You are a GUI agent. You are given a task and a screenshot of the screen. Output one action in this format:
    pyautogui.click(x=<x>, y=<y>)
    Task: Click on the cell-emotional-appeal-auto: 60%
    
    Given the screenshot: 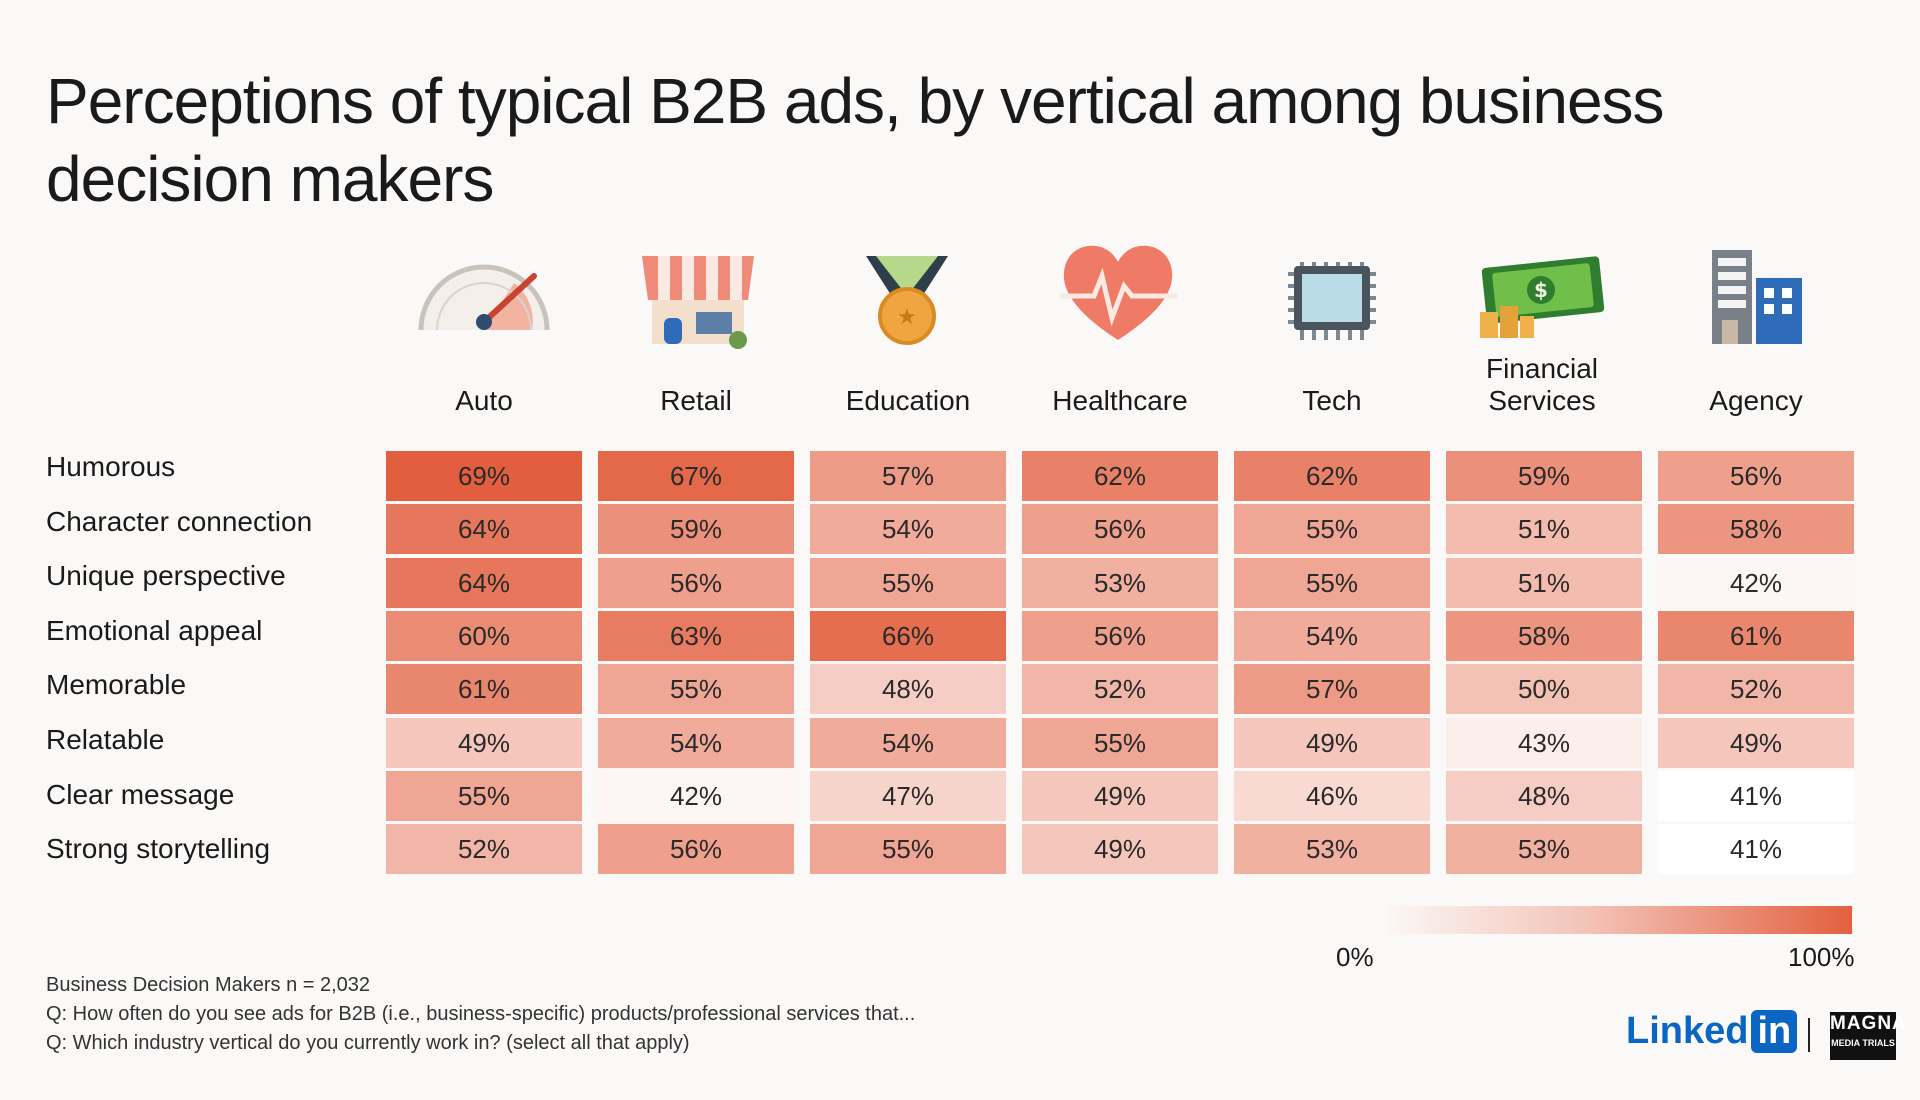 What is the action you would take?
    pyautogui.click(x=484, y=636)
    